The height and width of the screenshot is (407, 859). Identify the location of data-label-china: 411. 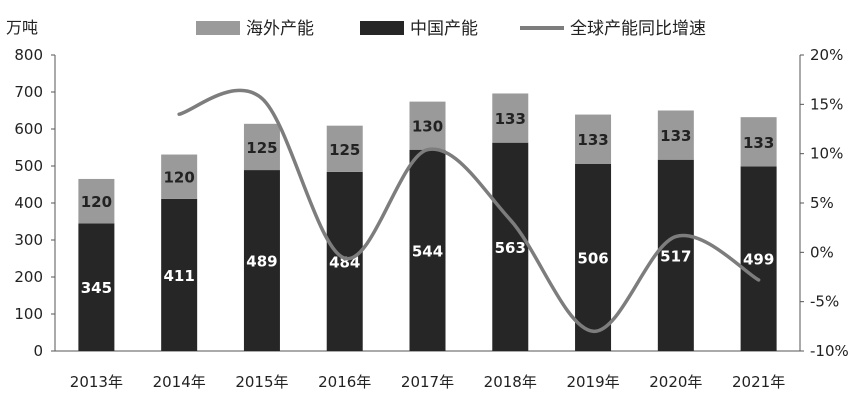
(179, 276).